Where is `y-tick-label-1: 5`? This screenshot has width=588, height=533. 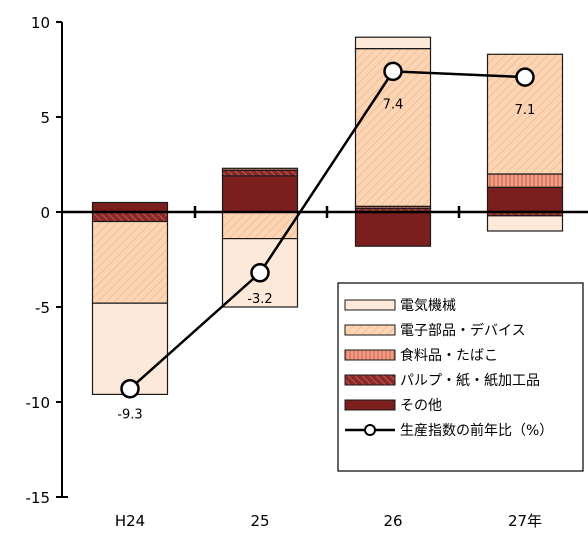 y-tick-label-1: 5 is located at coordinates (45, 118).